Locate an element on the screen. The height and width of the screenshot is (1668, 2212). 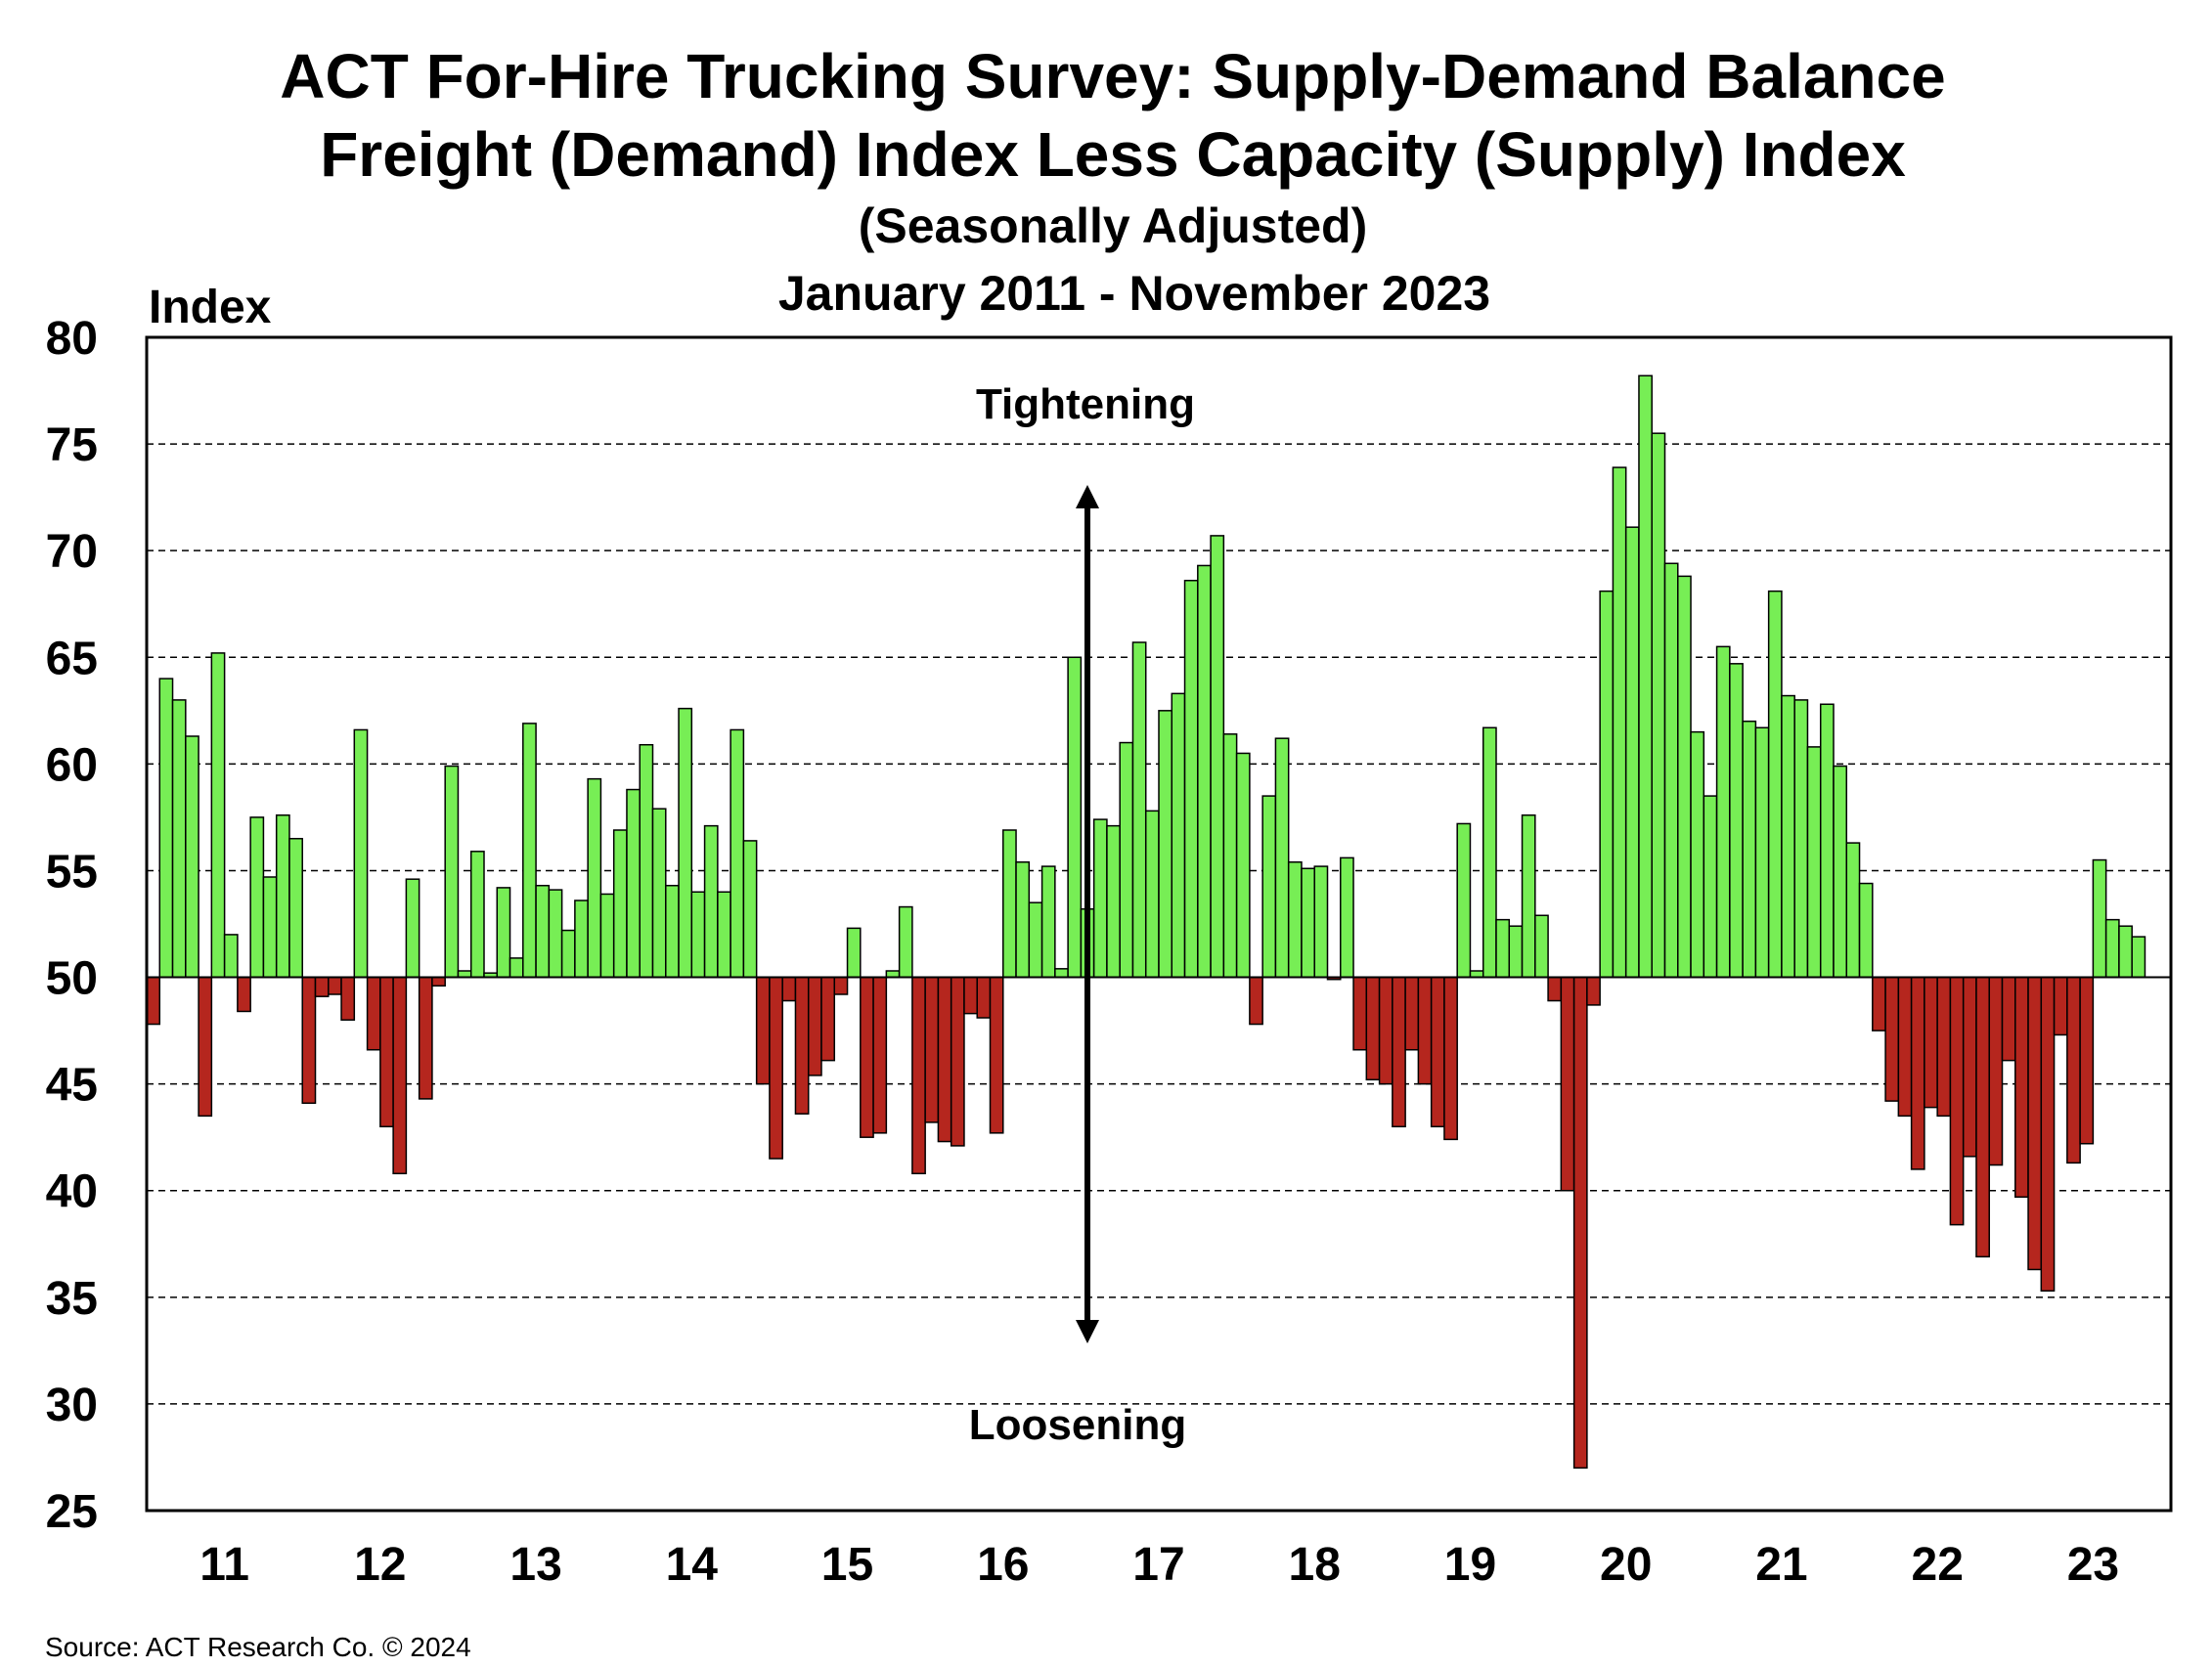
y-tick-label: 60 is located at coordinates (72, 765).